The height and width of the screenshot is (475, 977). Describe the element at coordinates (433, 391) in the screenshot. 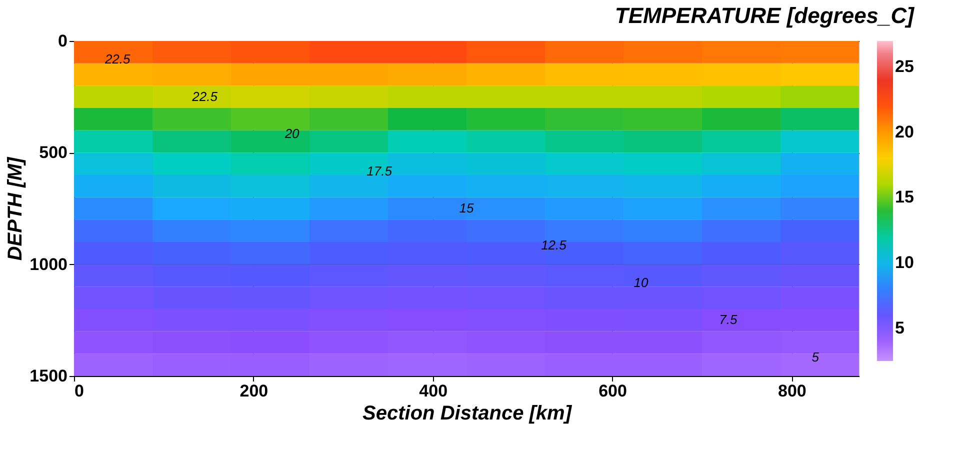

I see `x-tick-label: 400` at that location.